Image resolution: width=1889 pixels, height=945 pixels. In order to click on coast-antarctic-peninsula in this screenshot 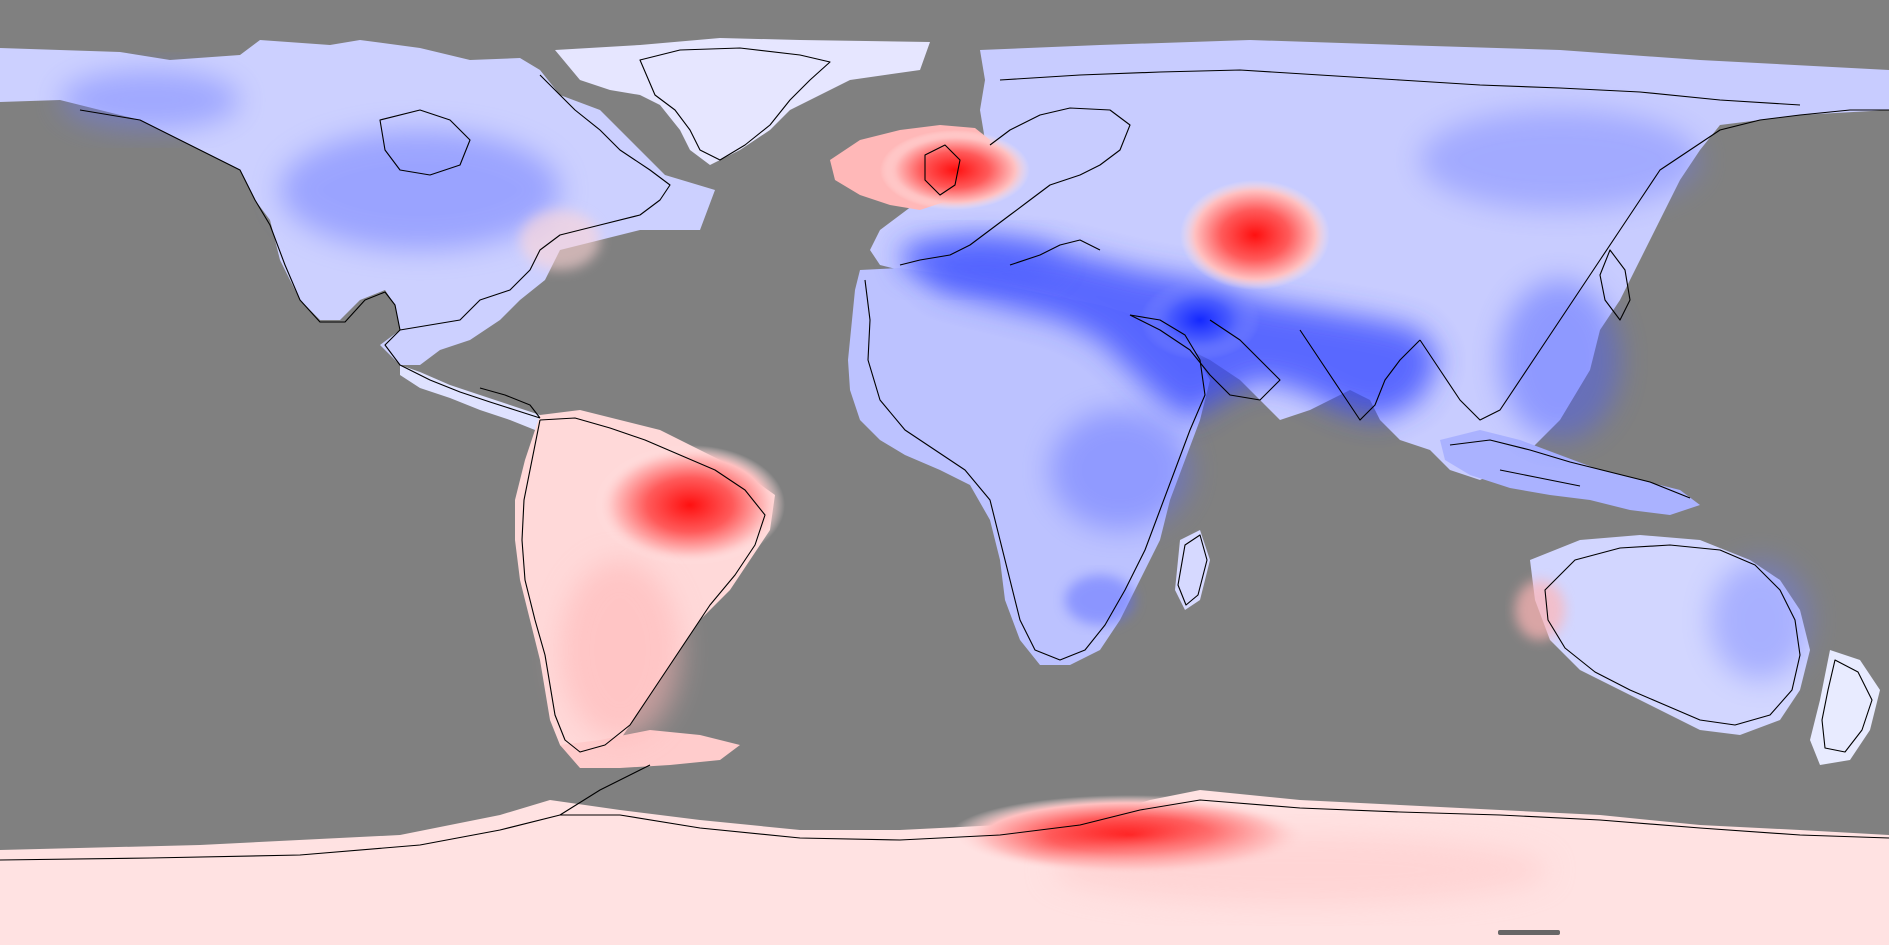, I will do `click(605, 790)`.